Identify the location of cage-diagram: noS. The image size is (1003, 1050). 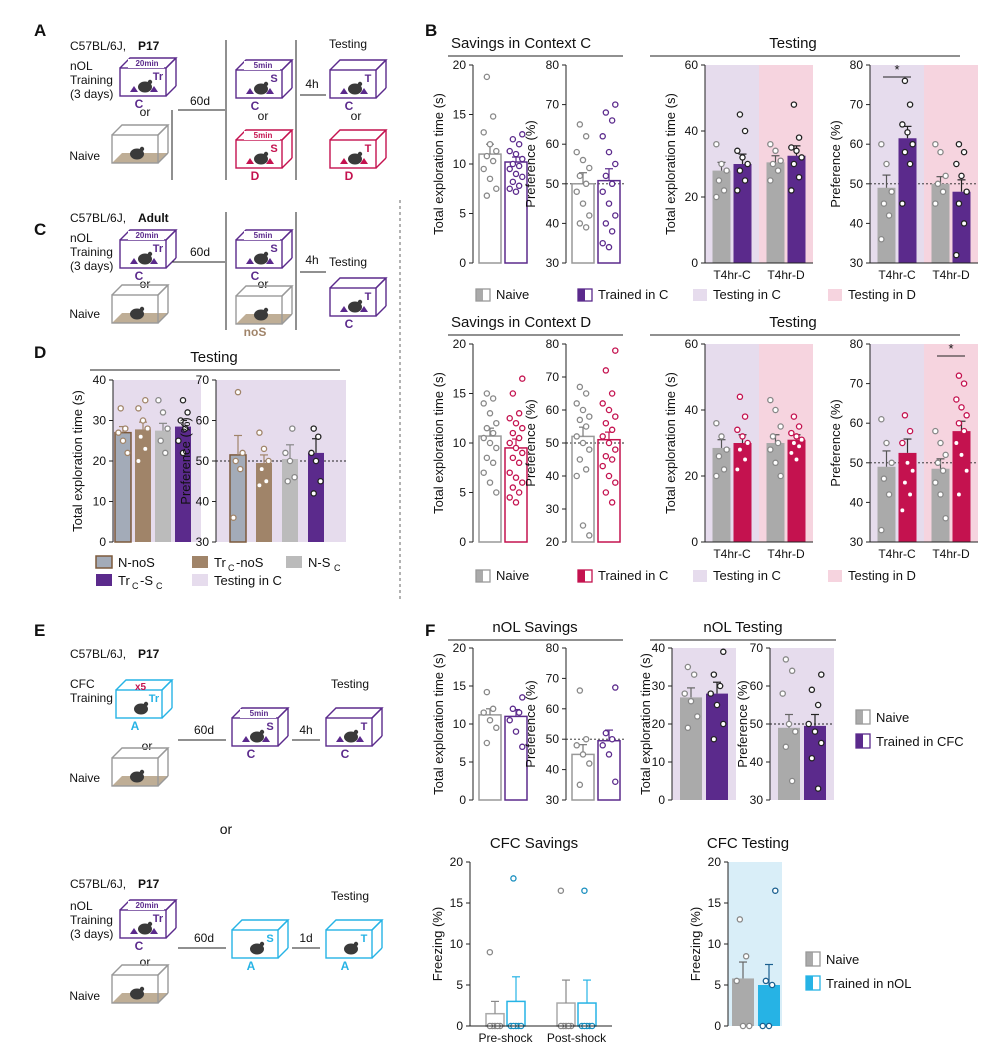
(264, 312).